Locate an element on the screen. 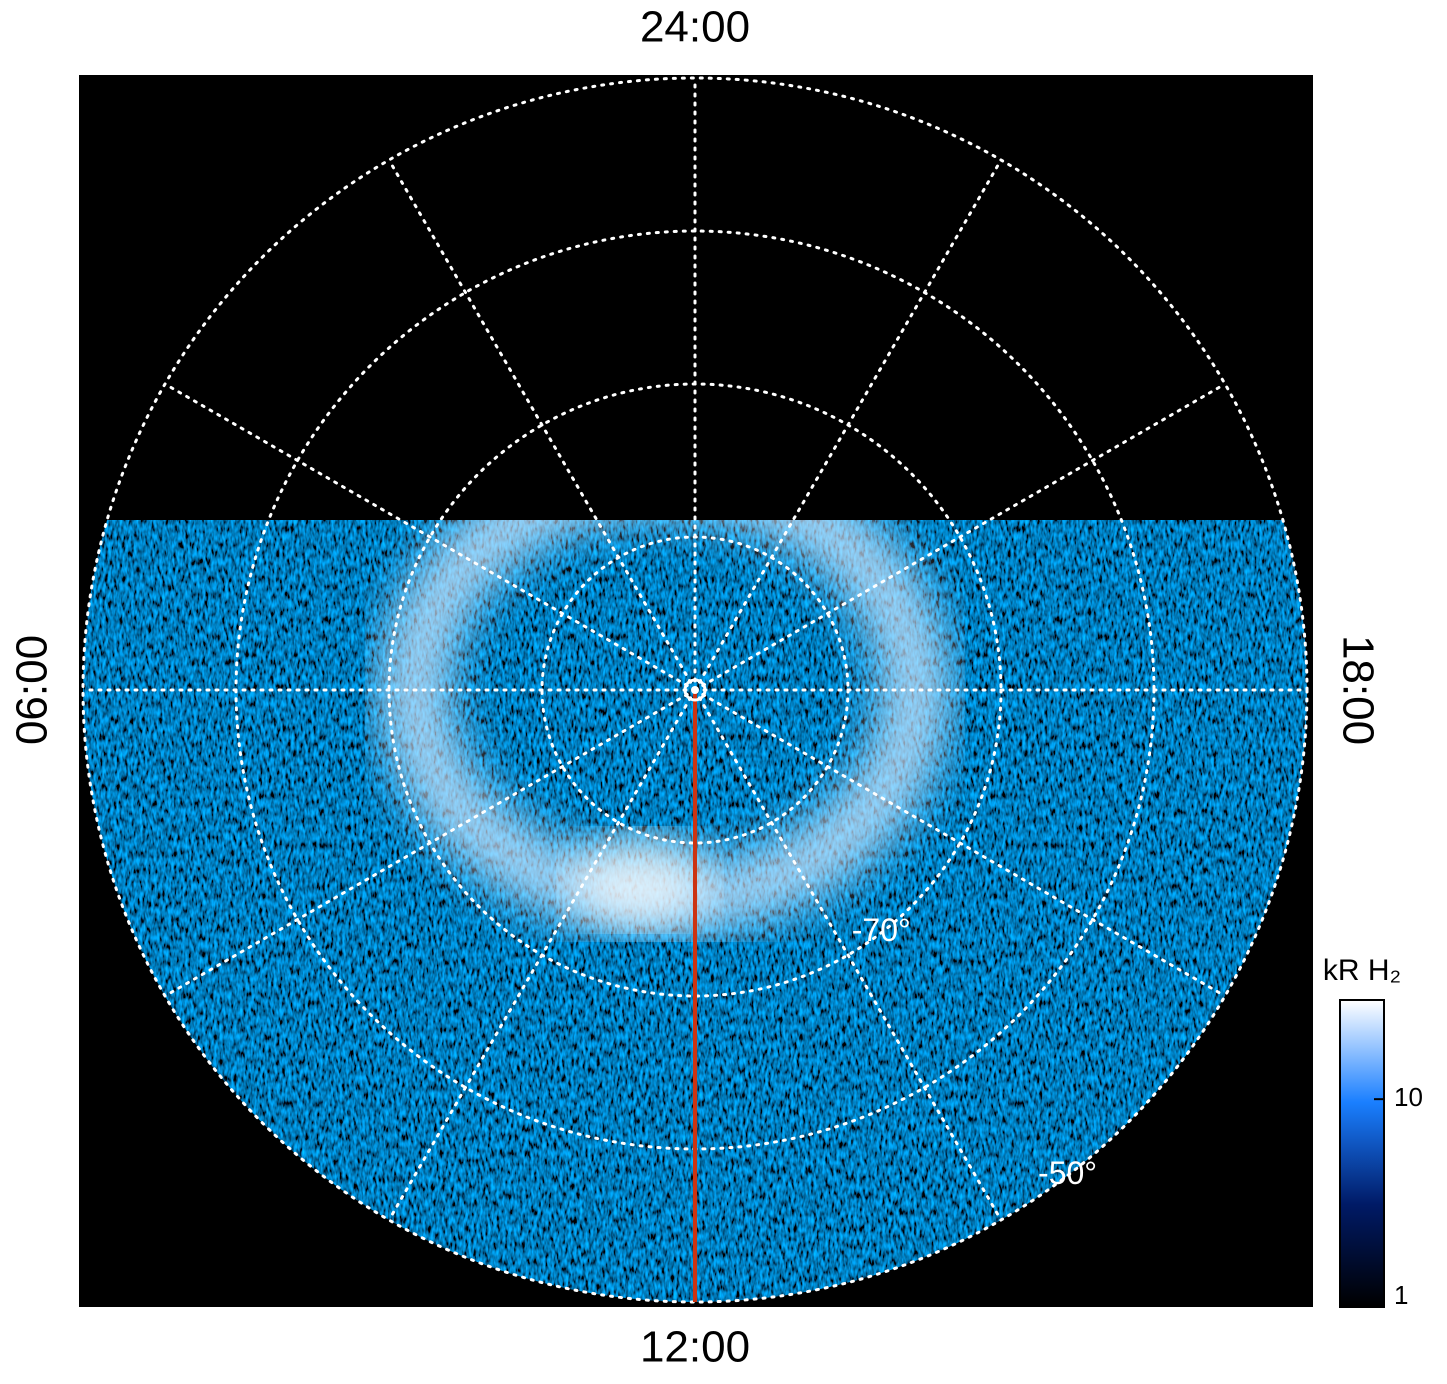  colorbar-tick-label: 1 is located at coordinates (1401, 1295).